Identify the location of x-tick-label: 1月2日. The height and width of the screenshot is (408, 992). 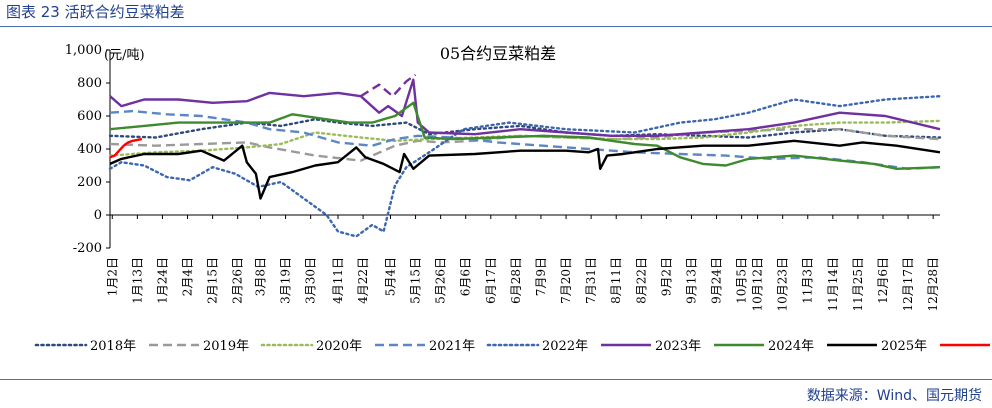
(112, 276).